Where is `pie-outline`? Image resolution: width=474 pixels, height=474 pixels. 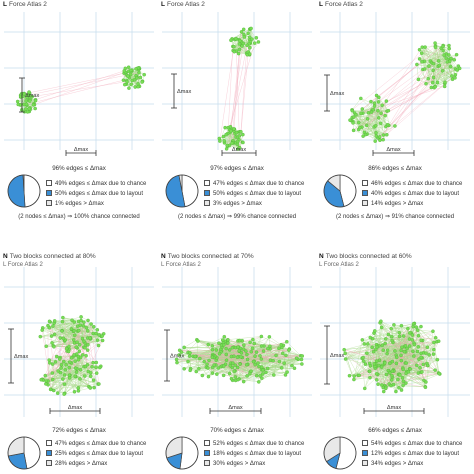 pie-outline is located at coordinates (182, 191).